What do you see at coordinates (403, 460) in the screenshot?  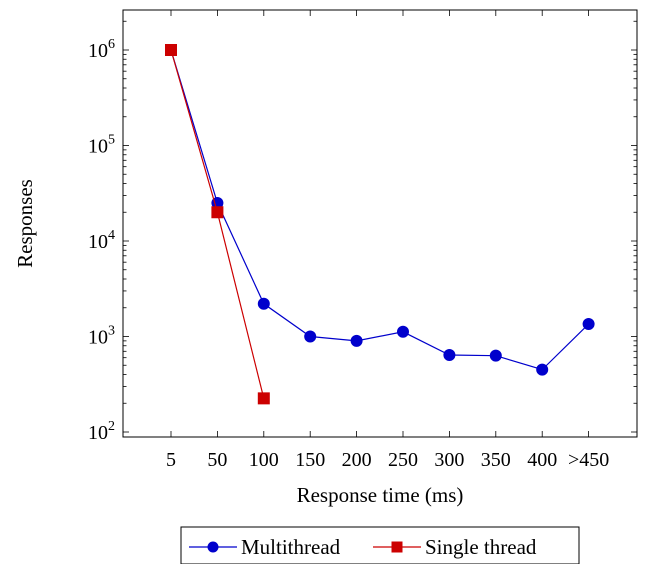 I see `x-tick-label: 250` at bounding box center [403, 460].